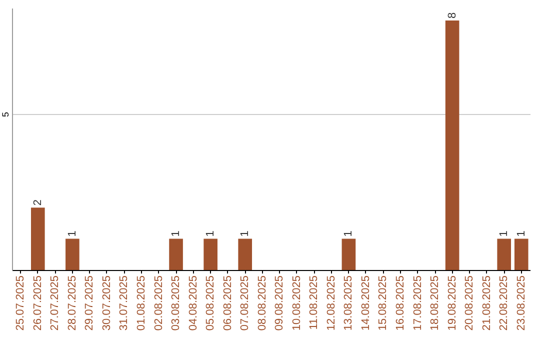 The image size is (540, 340). I want to click on x-tick-label: 06.08.2025, so click(228, 303).